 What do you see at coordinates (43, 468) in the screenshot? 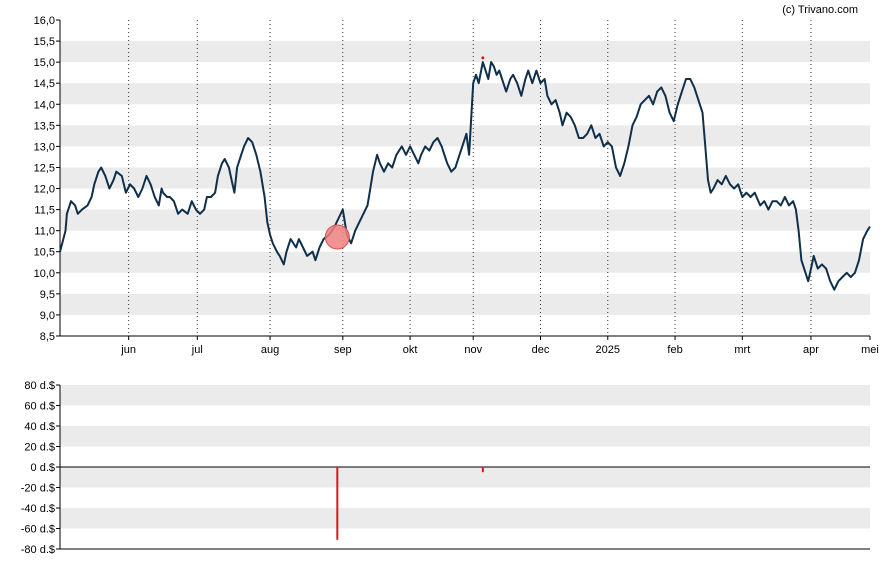
I see `volume-y-tick-label: 0 d.$` at bounding box center [43, 468].